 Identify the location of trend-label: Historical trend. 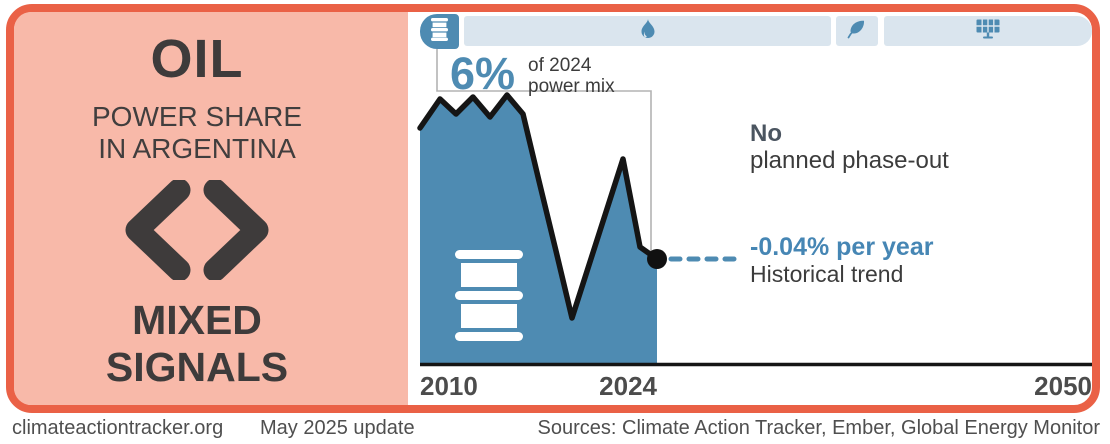
(827, 274).